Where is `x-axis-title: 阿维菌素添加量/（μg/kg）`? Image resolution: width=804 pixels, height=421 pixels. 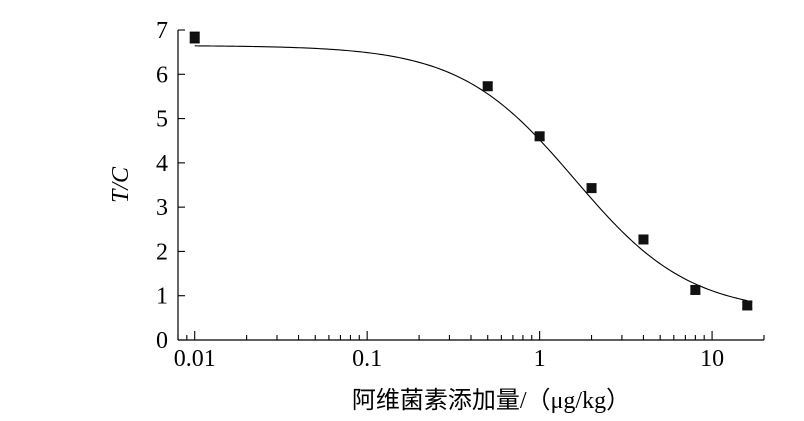
x-axis-title: 阿维菌素添加量/（μg/kg） is located at coordinates (491, 400).